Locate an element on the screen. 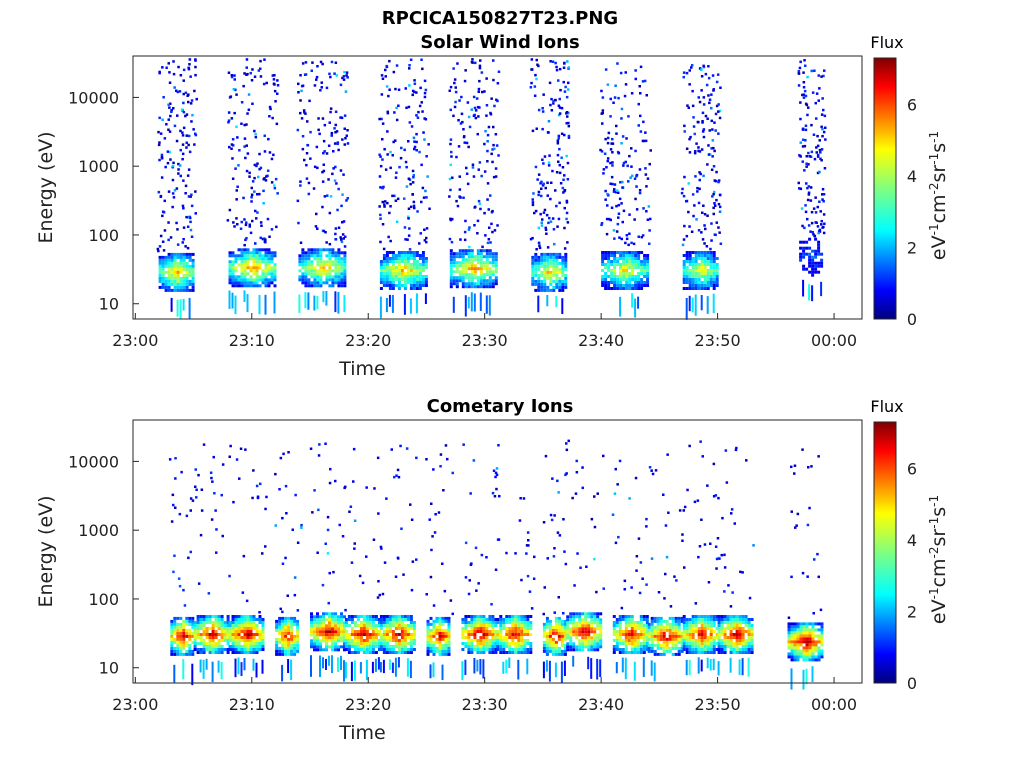  panel-title: Solar Wind Ions is located at coordinates (499, 42).